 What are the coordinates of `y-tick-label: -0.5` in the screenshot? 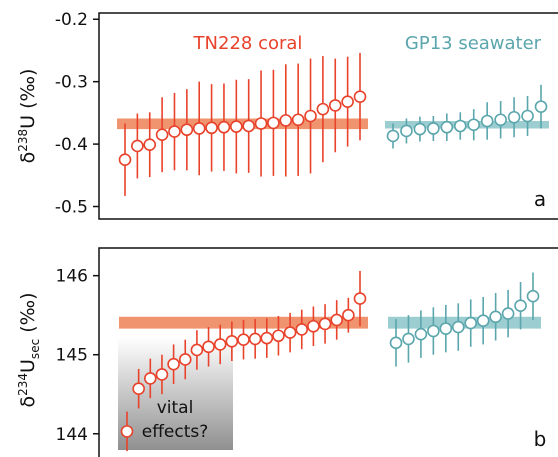 It's located at (71, 208).